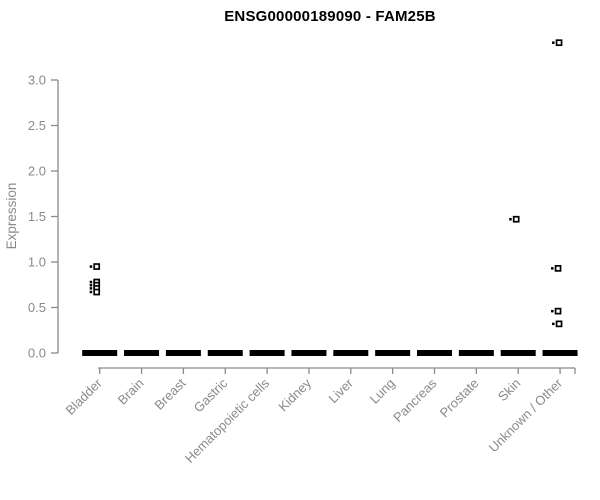 This screenshot has height=500, width=600. Describe the element at coordinates (211, 395) in the screenshot. I see `x-tick-label: Gastric` at that location.